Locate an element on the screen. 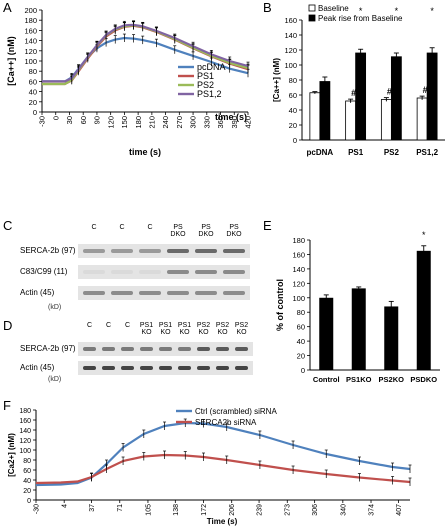 The width and height of the screenshot is (448, 527). panel-f-x-tick-label: 273 is located at coordinates (288, 510).